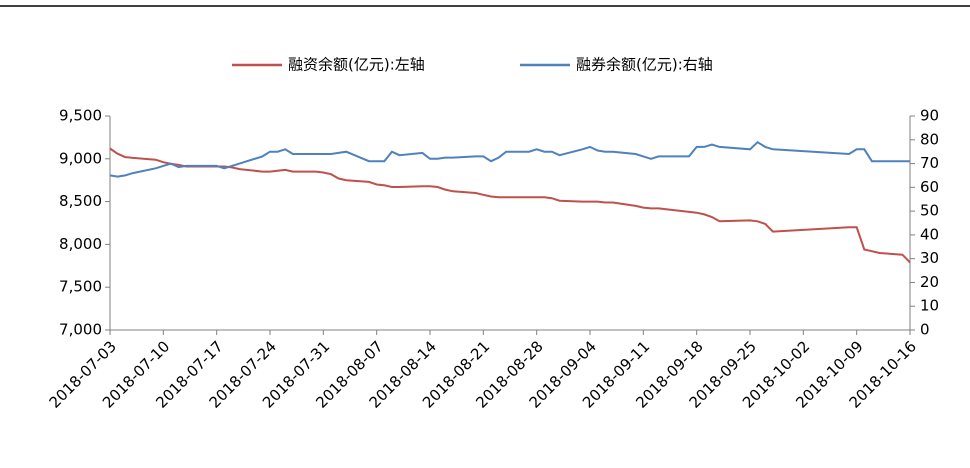 The image size is (970, 468). Describe the element at coordinates (80, 330) in the screenshot. I see `y-tick-label: 7,000` at that location.